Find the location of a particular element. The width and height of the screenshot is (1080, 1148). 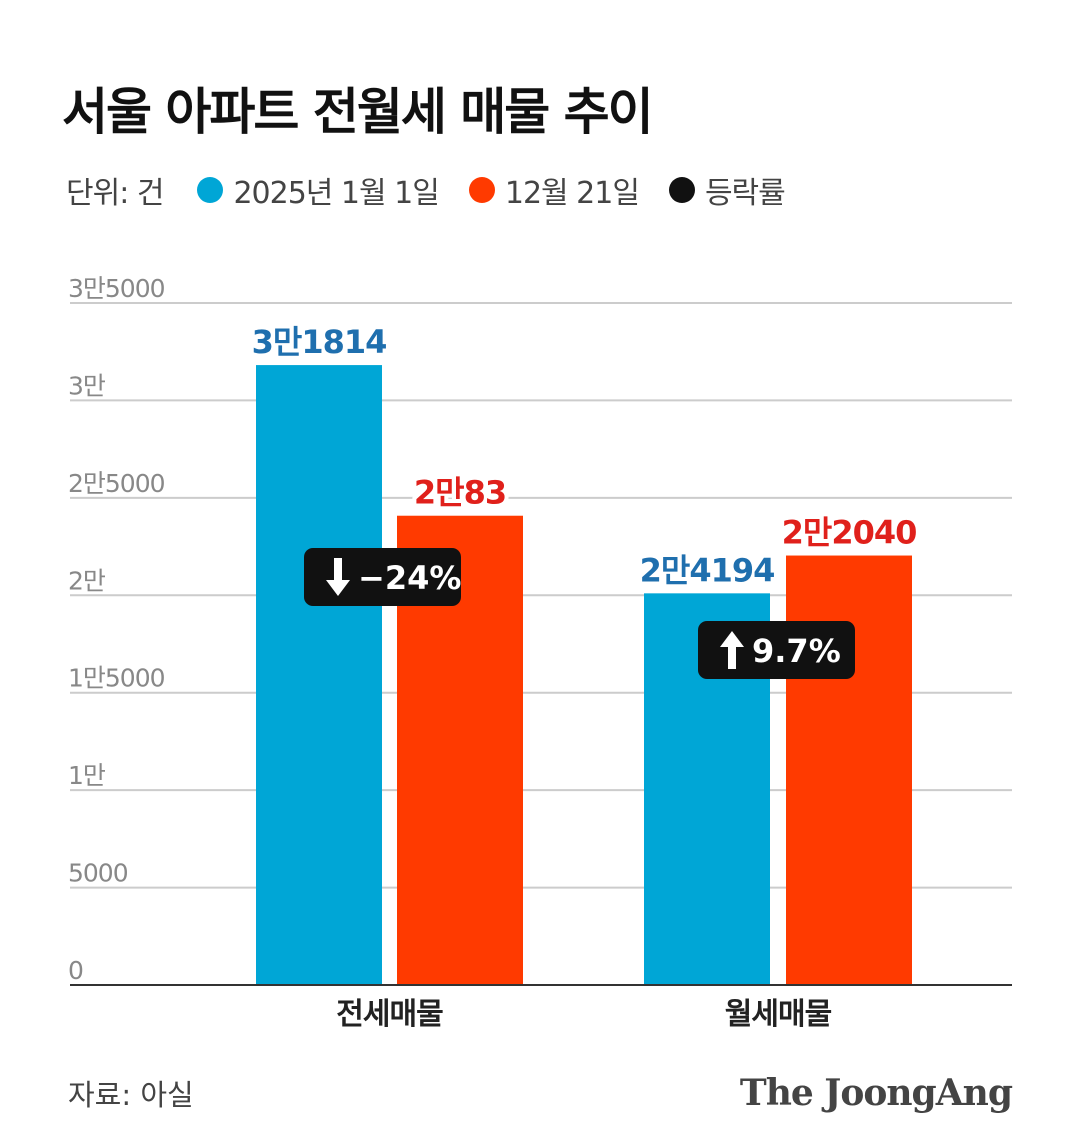

y-tick-label: 5000 is located at coordinates (98, 873).